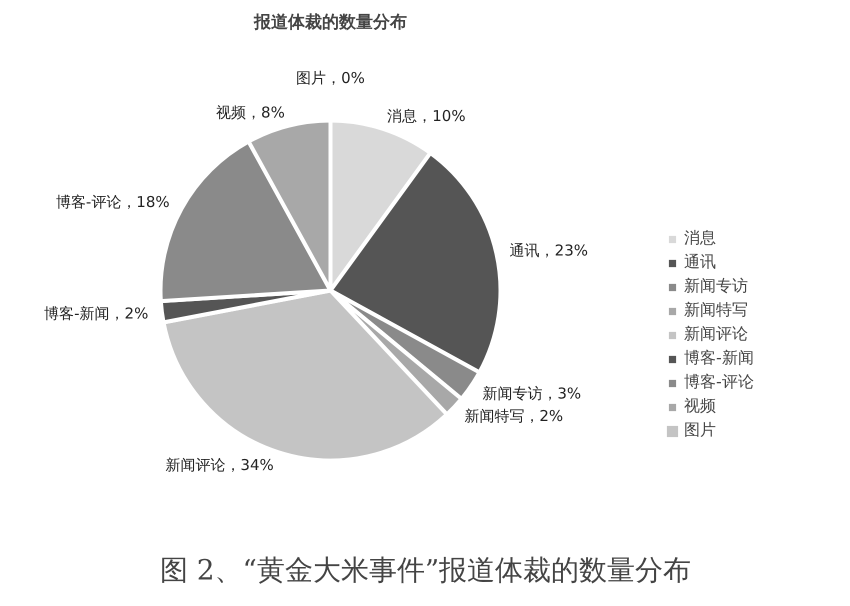 The image size is (850, 606). What do you see at coordinates (426, 115) in the screenshot?
I see `data-label: 消息，10%` at bounding box center [426, 115].